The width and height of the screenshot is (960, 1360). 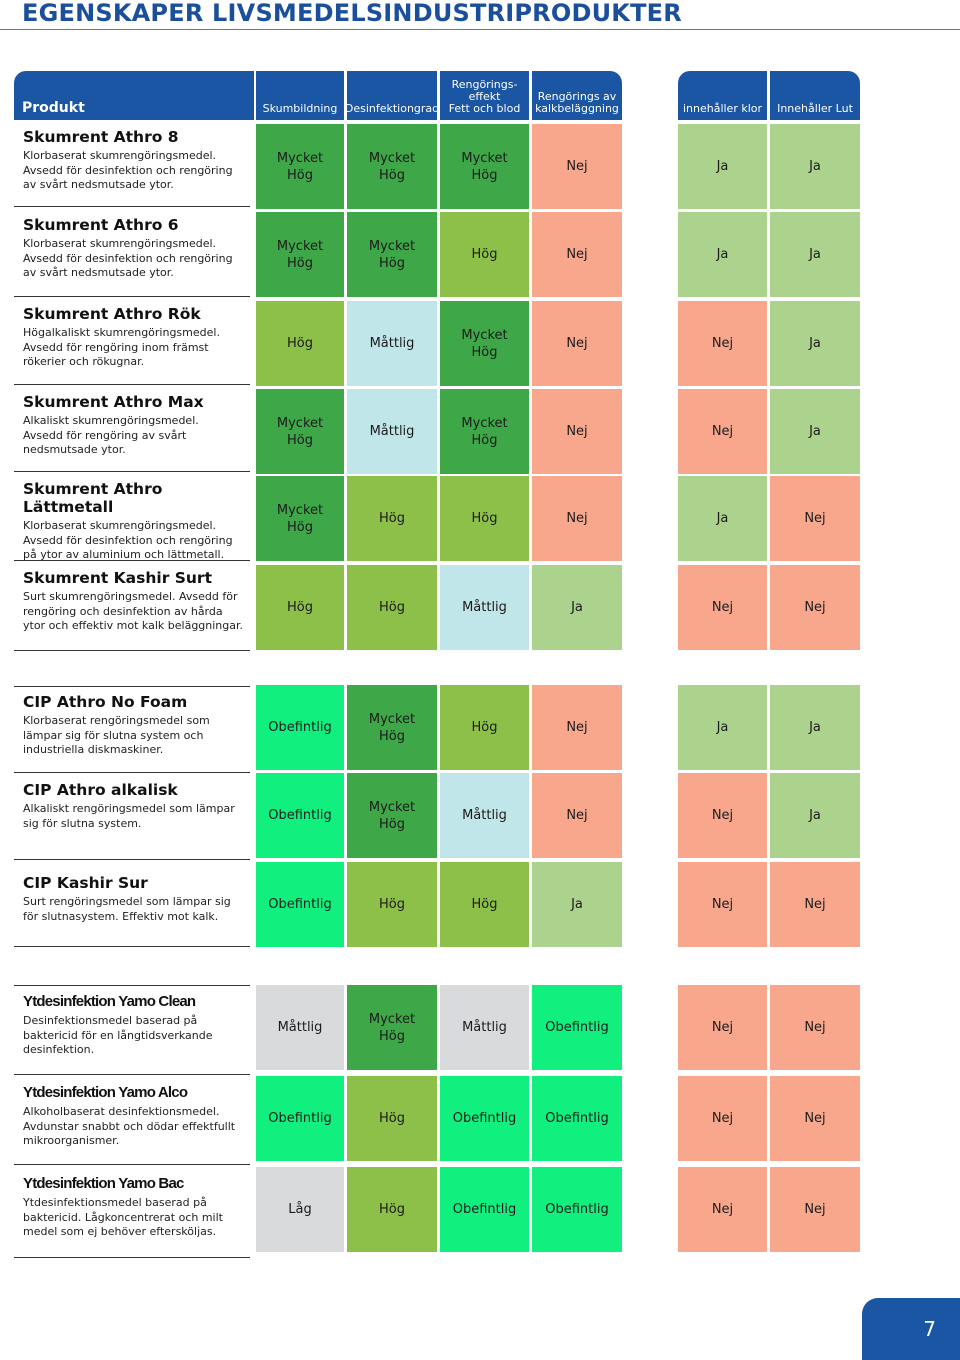 What do you see at coordinates (109, 1001) in the screenshot?
I see `product-name: Ytdesinfektion Yamo Clean` at bounding box center [109, 1001].